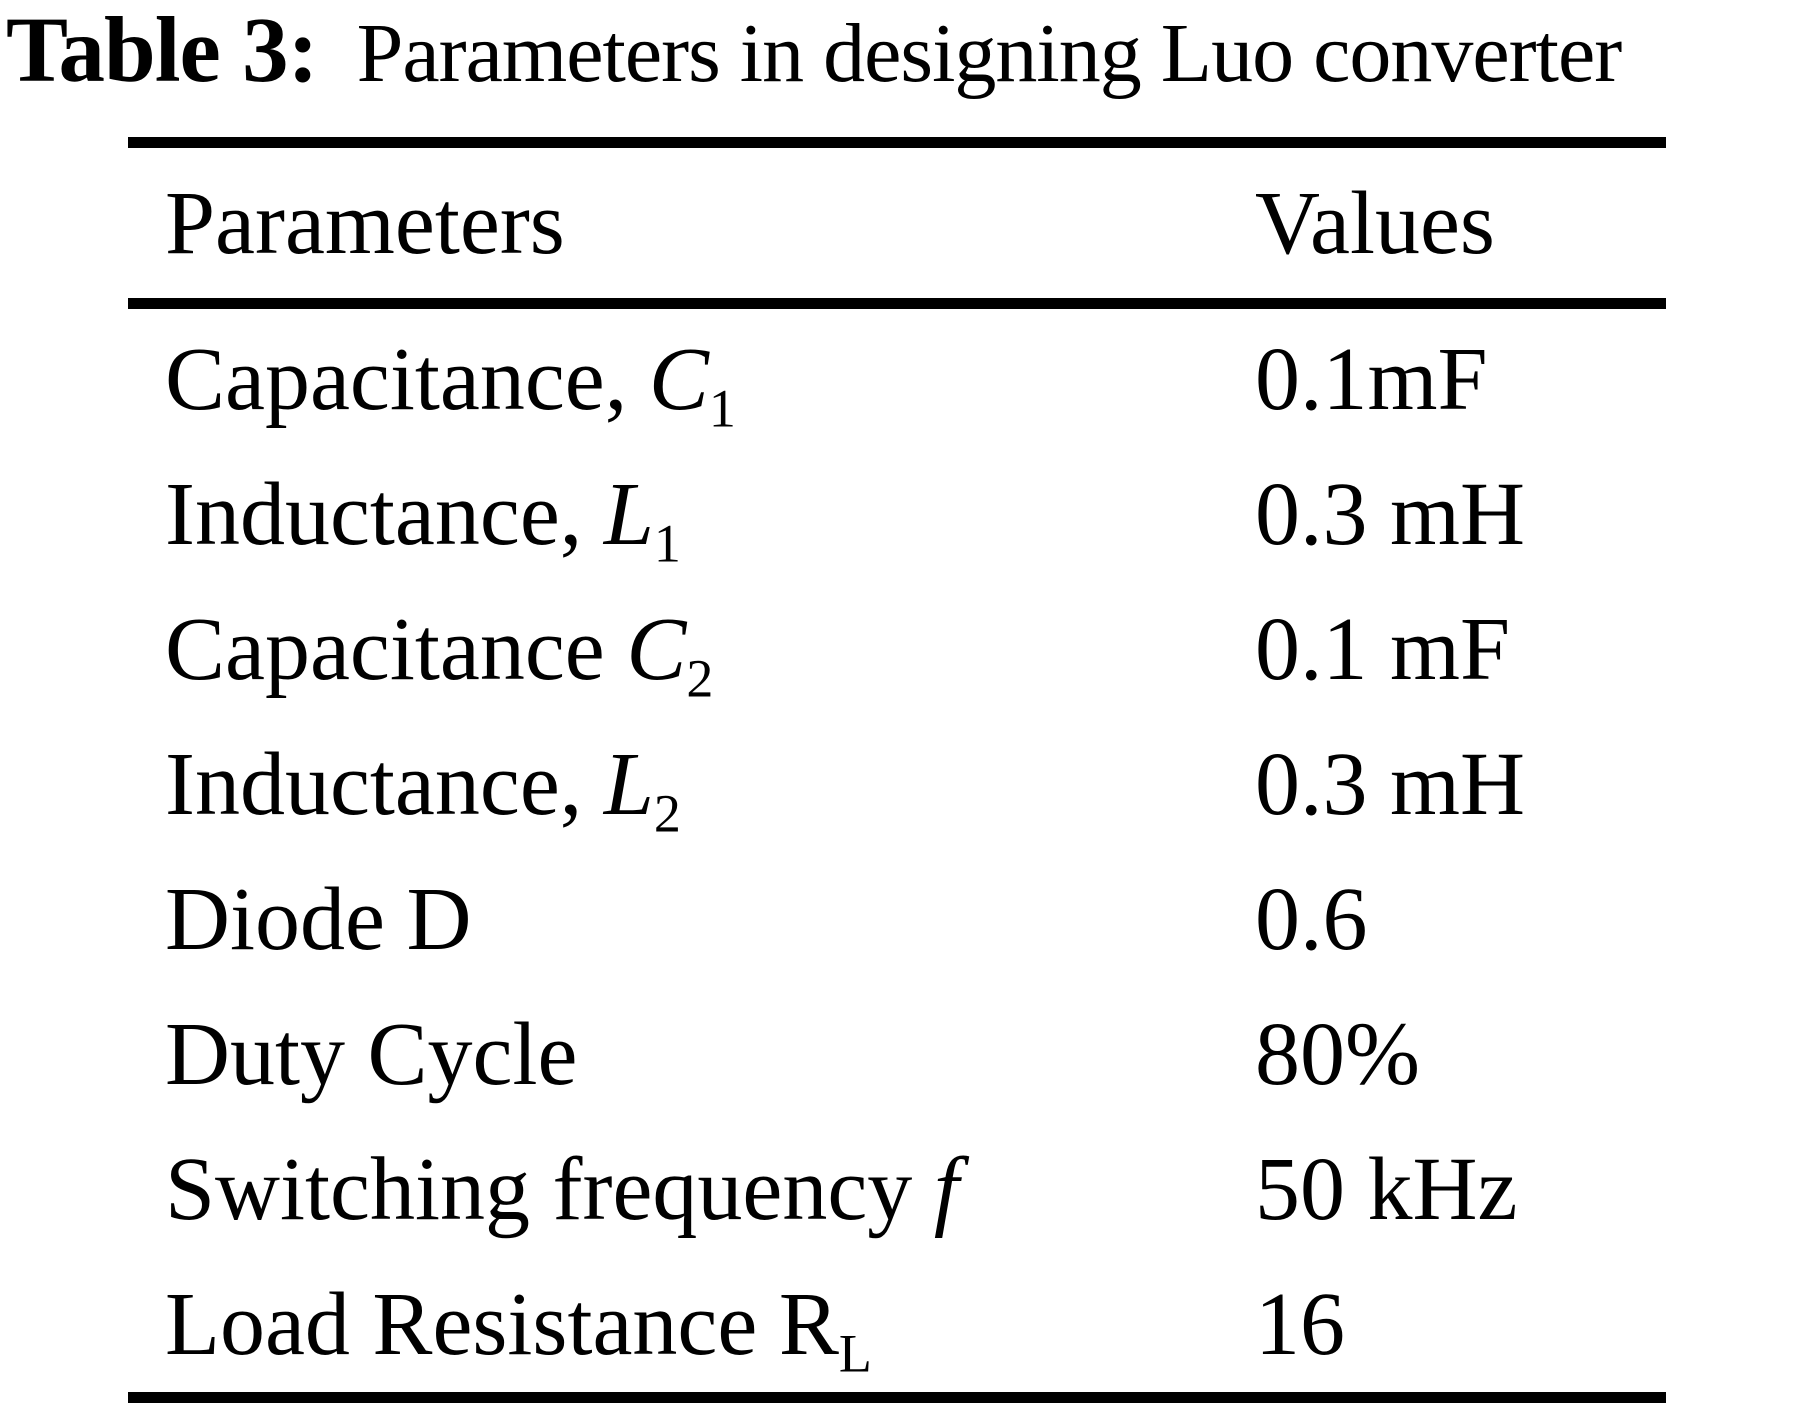 This screenshot has height=1416, width=1796. Describe the element at coordinates (1311, 919) in the screenshot. I see `parameter-value: 0.6` at that location.